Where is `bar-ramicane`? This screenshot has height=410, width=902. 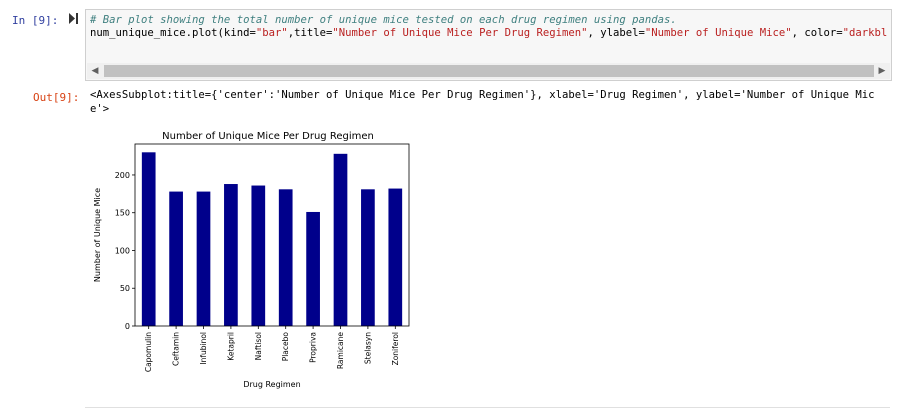 bar-ramicane is located at coordinates (340, 239).